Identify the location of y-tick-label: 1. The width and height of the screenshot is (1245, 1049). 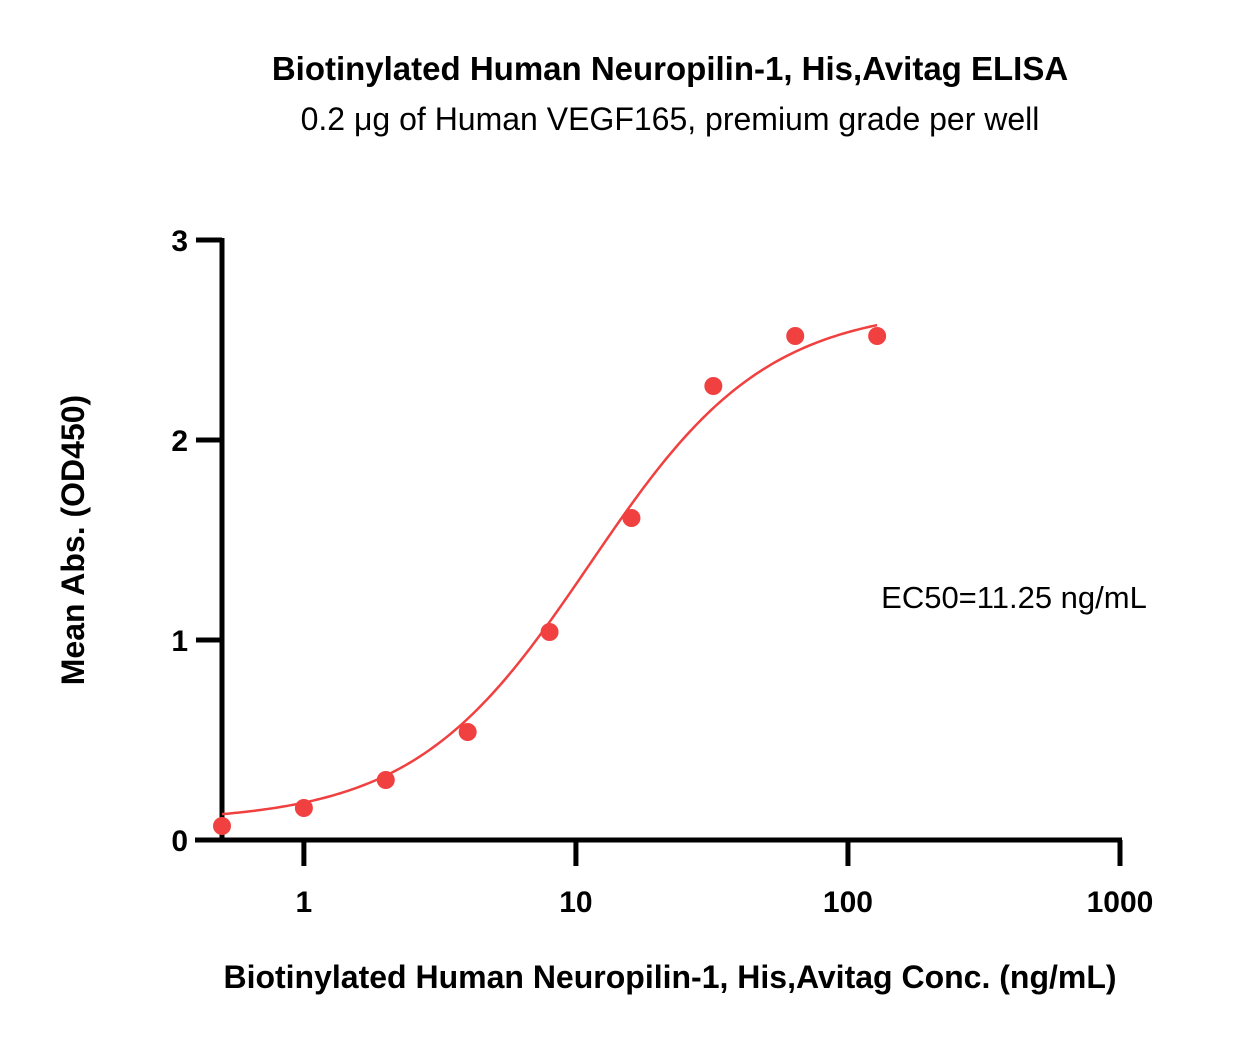
(179, 641).